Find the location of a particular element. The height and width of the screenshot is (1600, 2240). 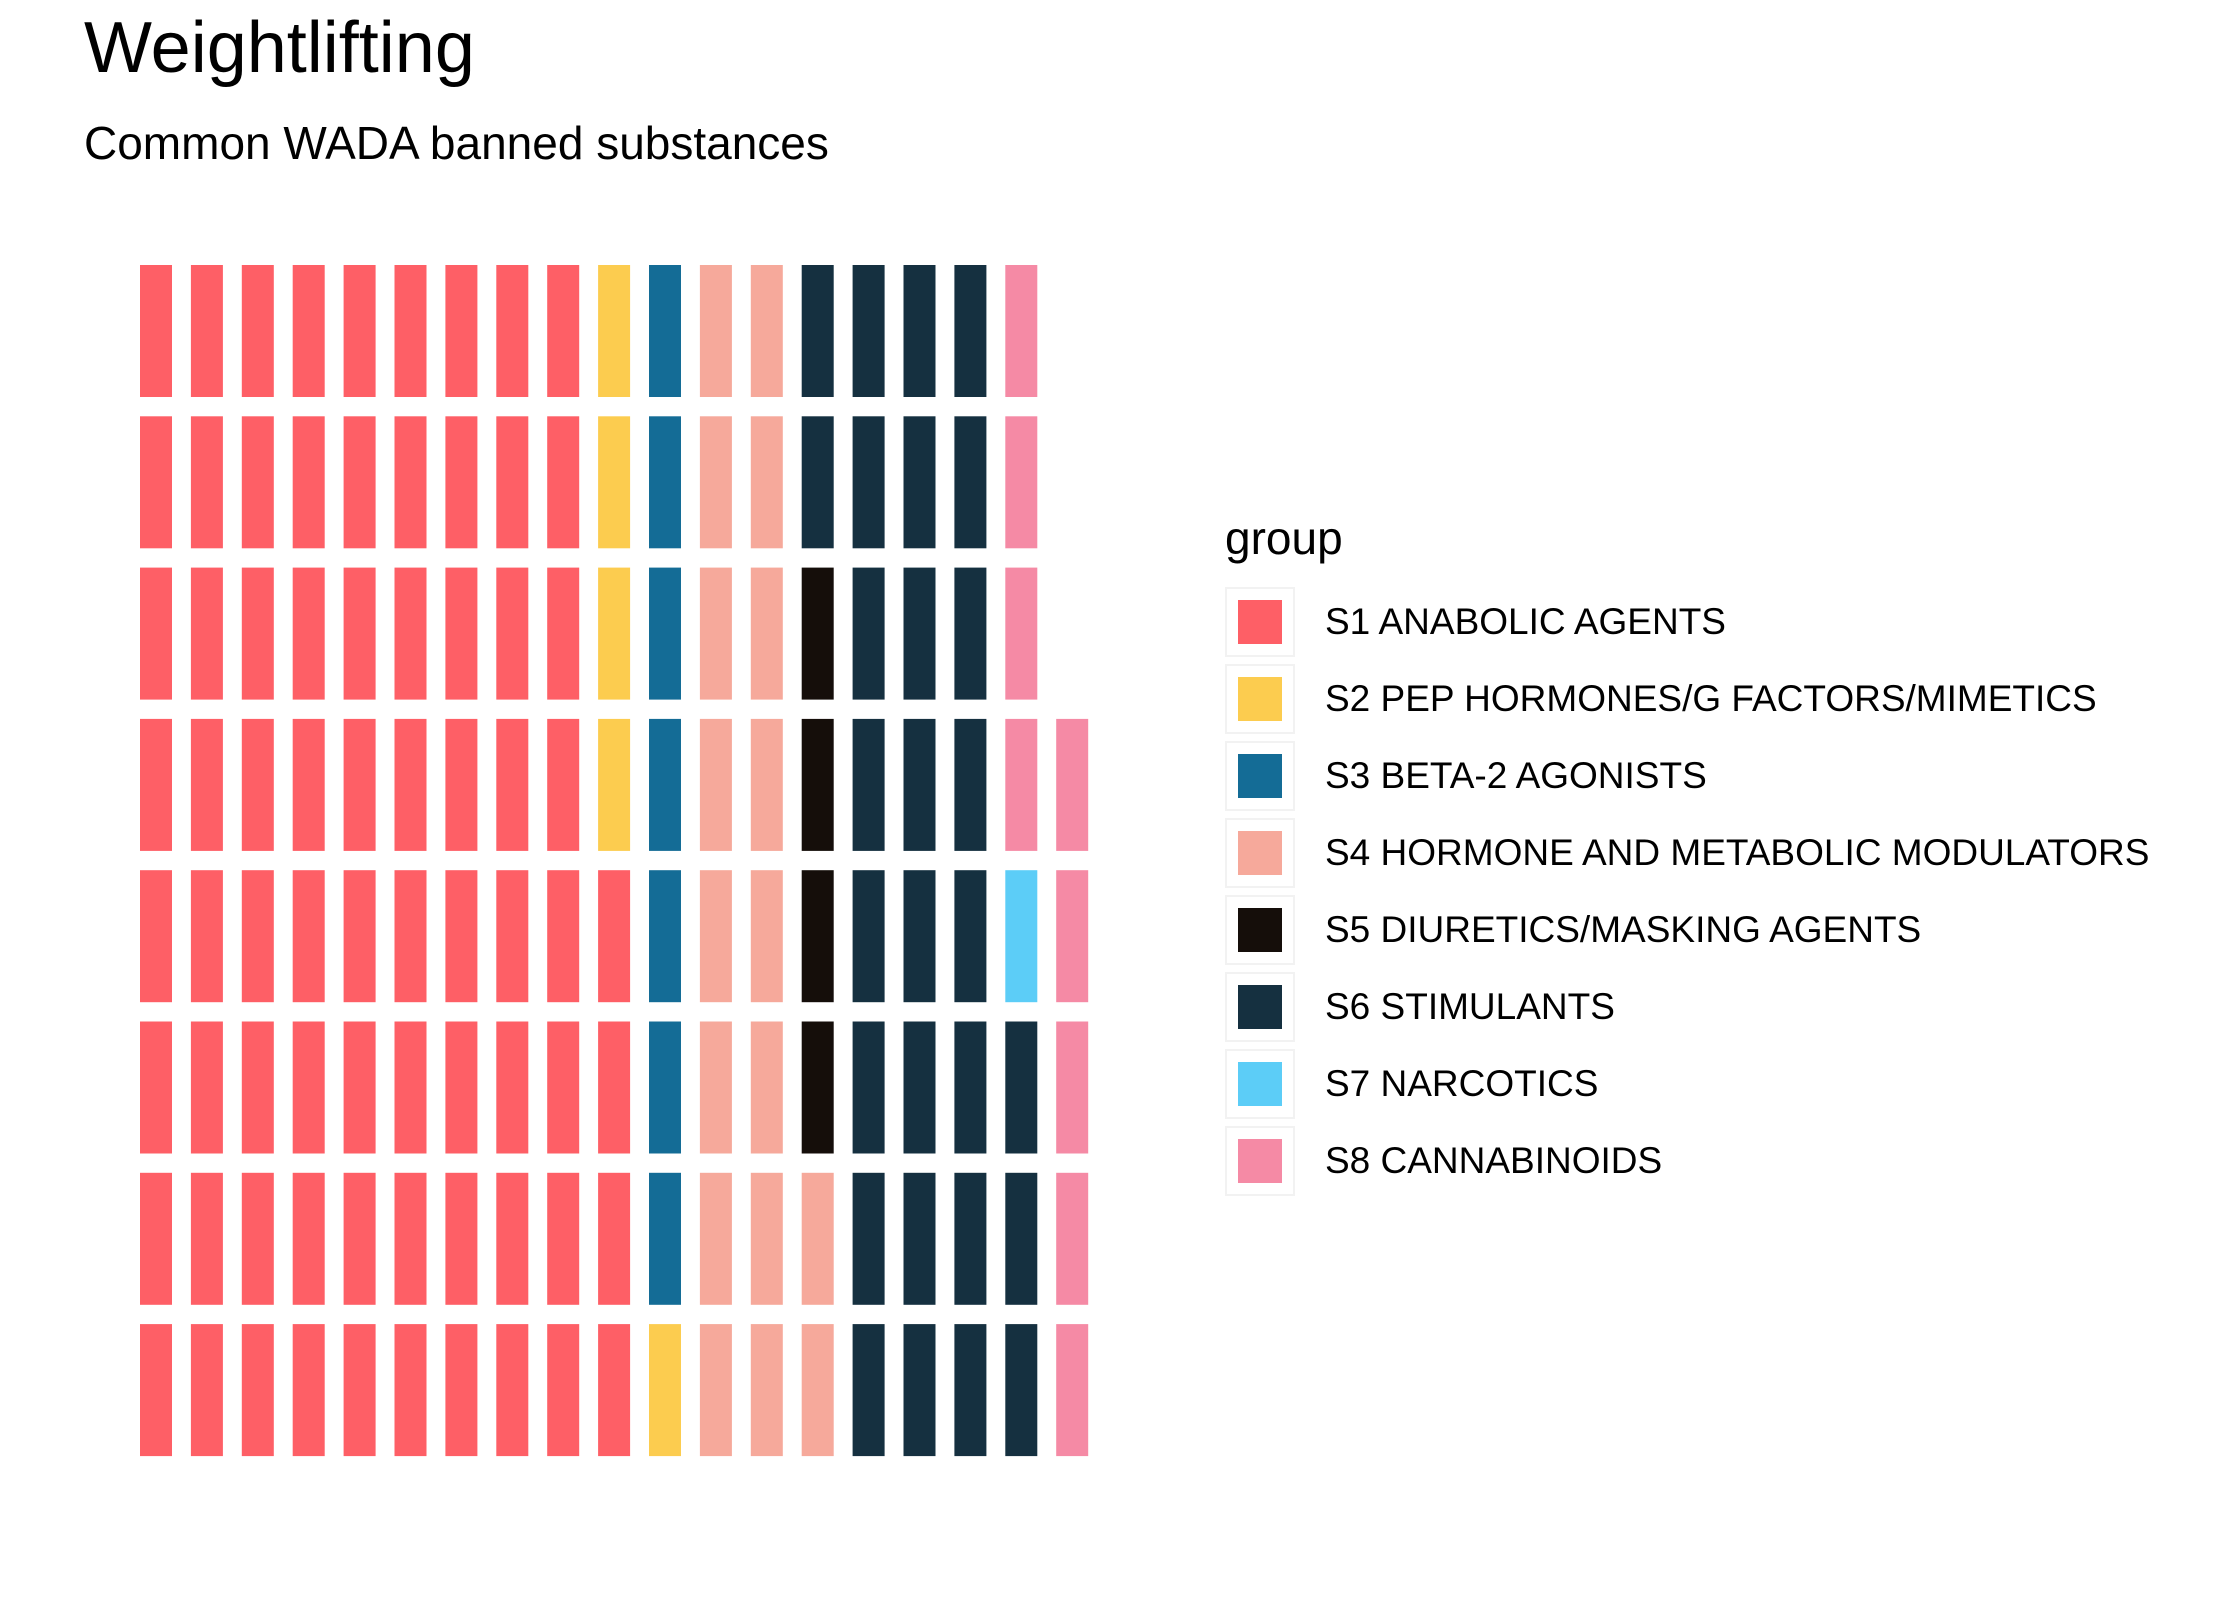

legend-item-s1: S1 ANABOLIC AGENTS is located at coordinates (1687, 621).